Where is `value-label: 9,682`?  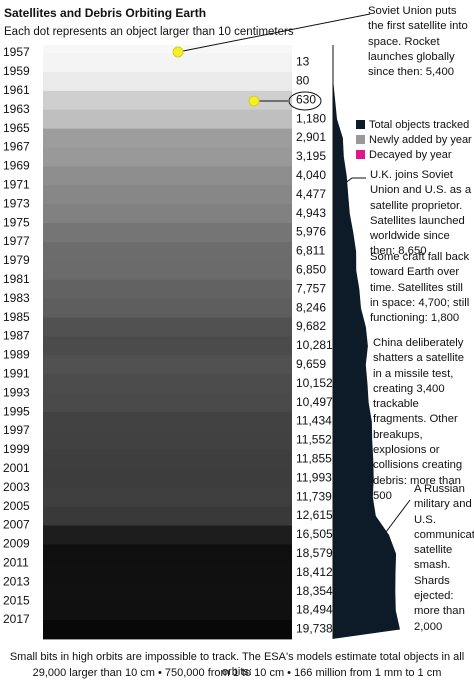
value-label: 9,682 is located at coordinates (311, 326).